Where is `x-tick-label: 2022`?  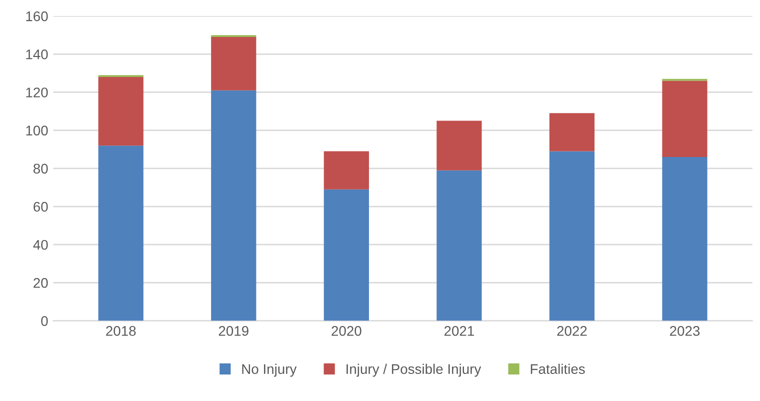 x-tick-label: 2022 is located at coordinates (572, 331).